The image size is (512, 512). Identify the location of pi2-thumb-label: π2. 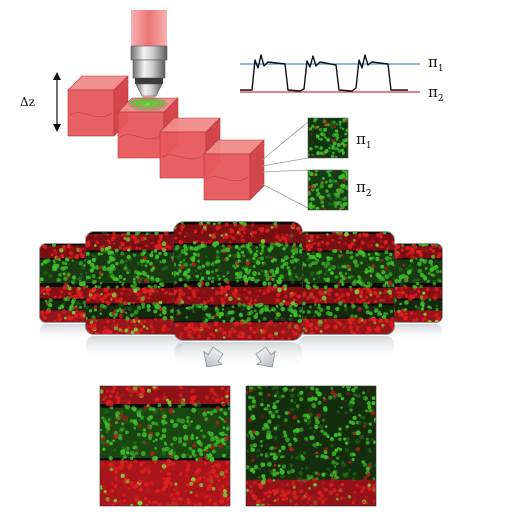
(364, 188).